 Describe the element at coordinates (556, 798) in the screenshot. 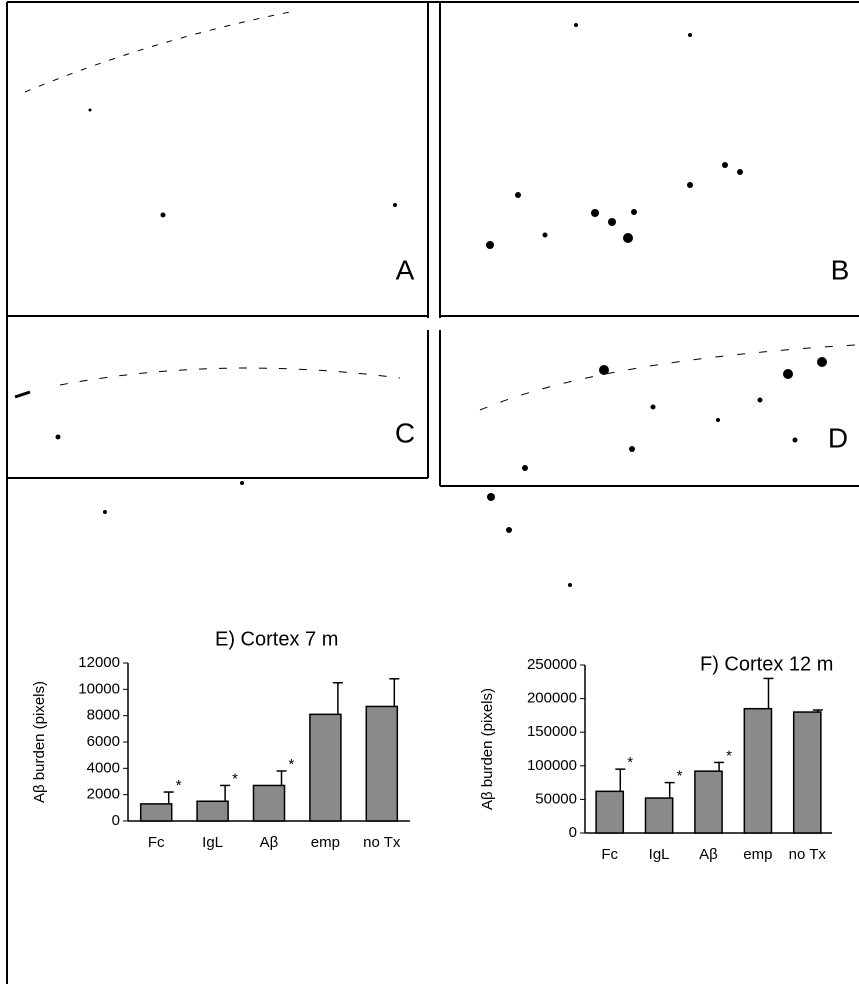

I see `y-tick-label: 50000` at that location.